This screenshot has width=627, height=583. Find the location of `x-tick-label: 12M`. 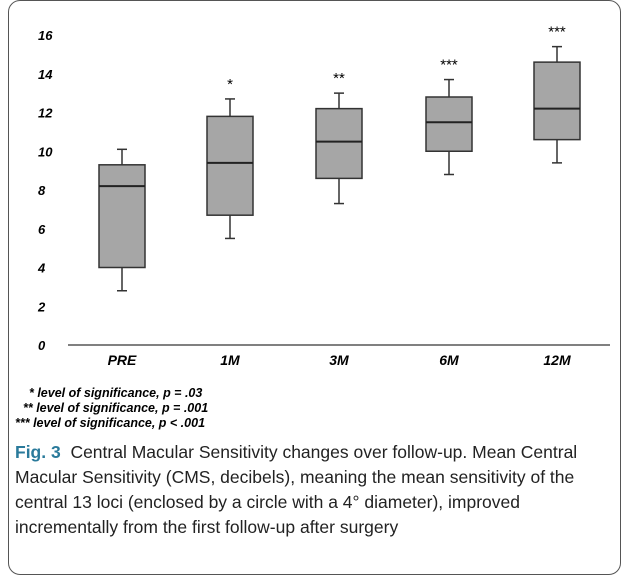

x-tick-label: 12M is located at coordinates (557, 360).